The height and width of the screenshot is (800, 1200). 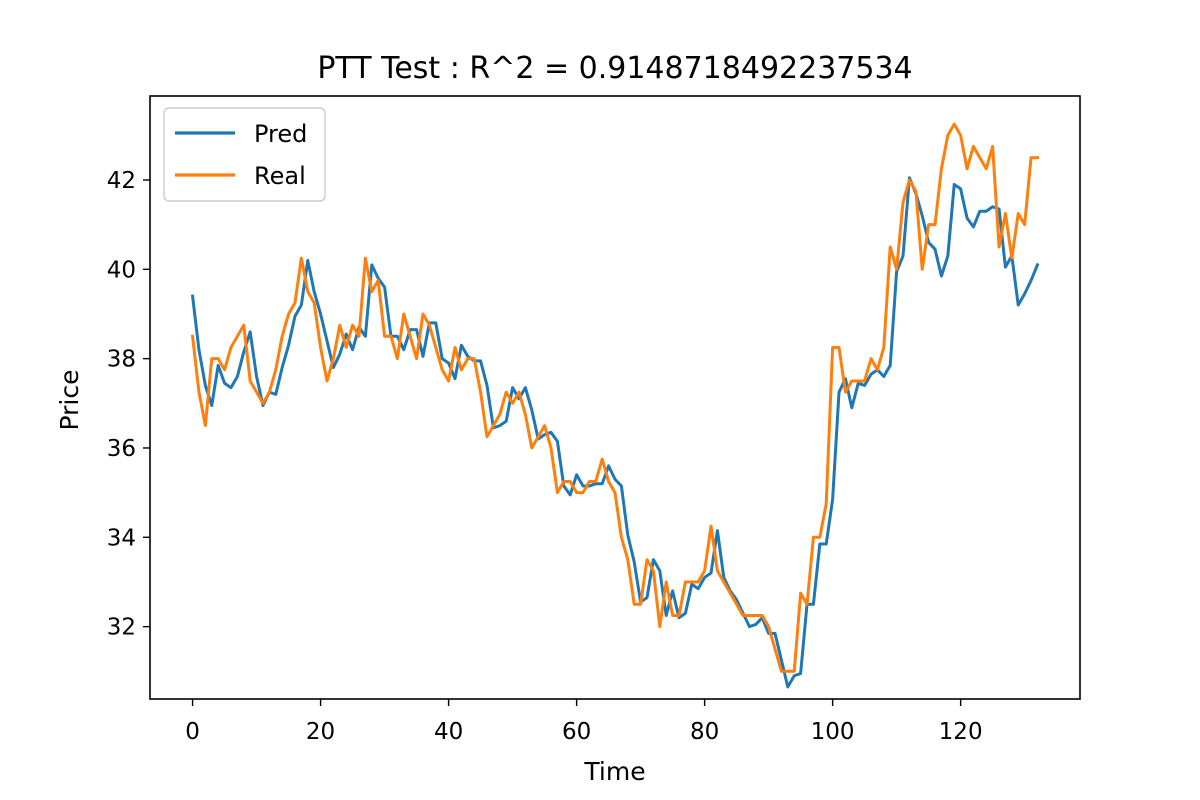 I want to click on x-axis: 0 20 40 60 80 100 120, so click(x=584, y=722).